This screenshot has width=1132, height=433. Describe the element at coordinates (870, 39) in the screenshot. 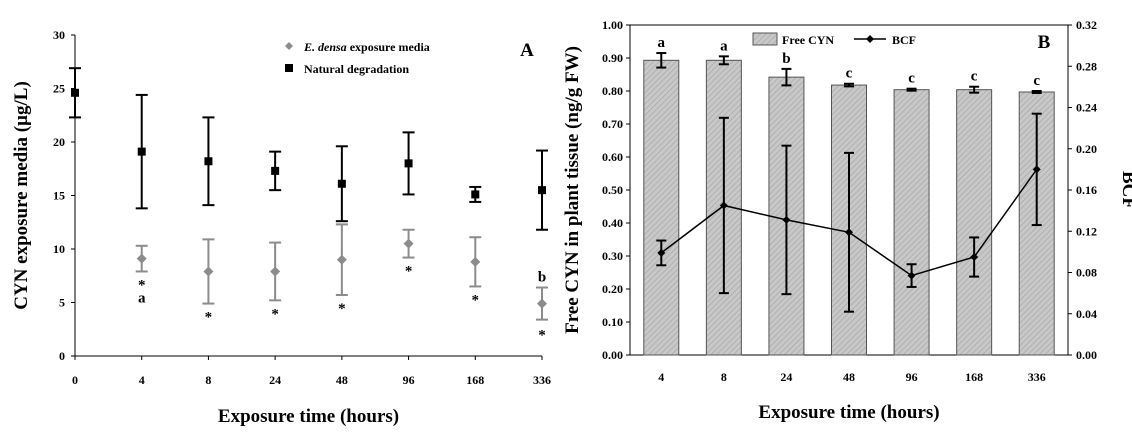

I see `legend-marker-bcf` at that location.